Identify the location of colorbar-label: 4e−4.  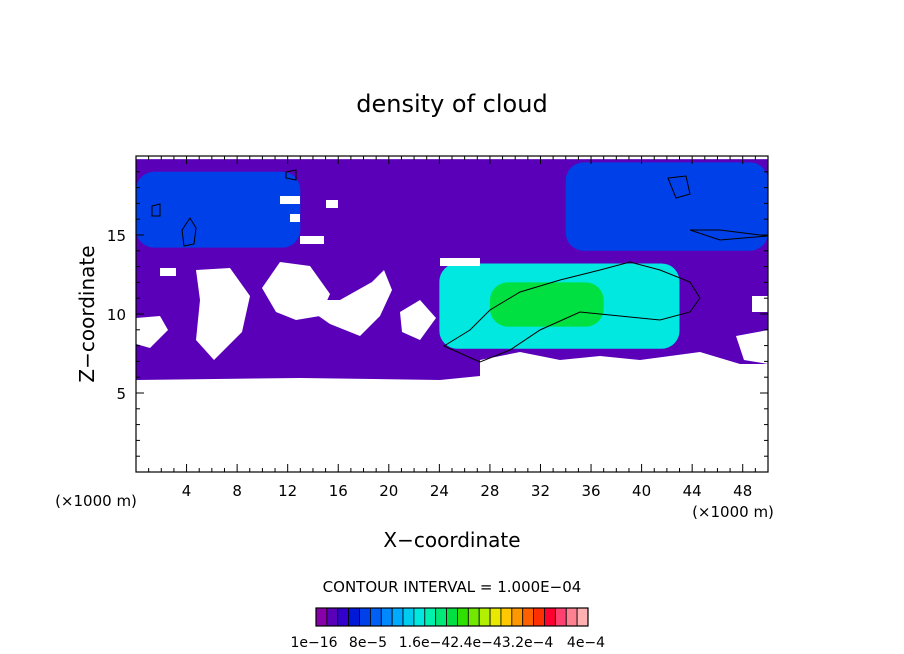
(586, 643).